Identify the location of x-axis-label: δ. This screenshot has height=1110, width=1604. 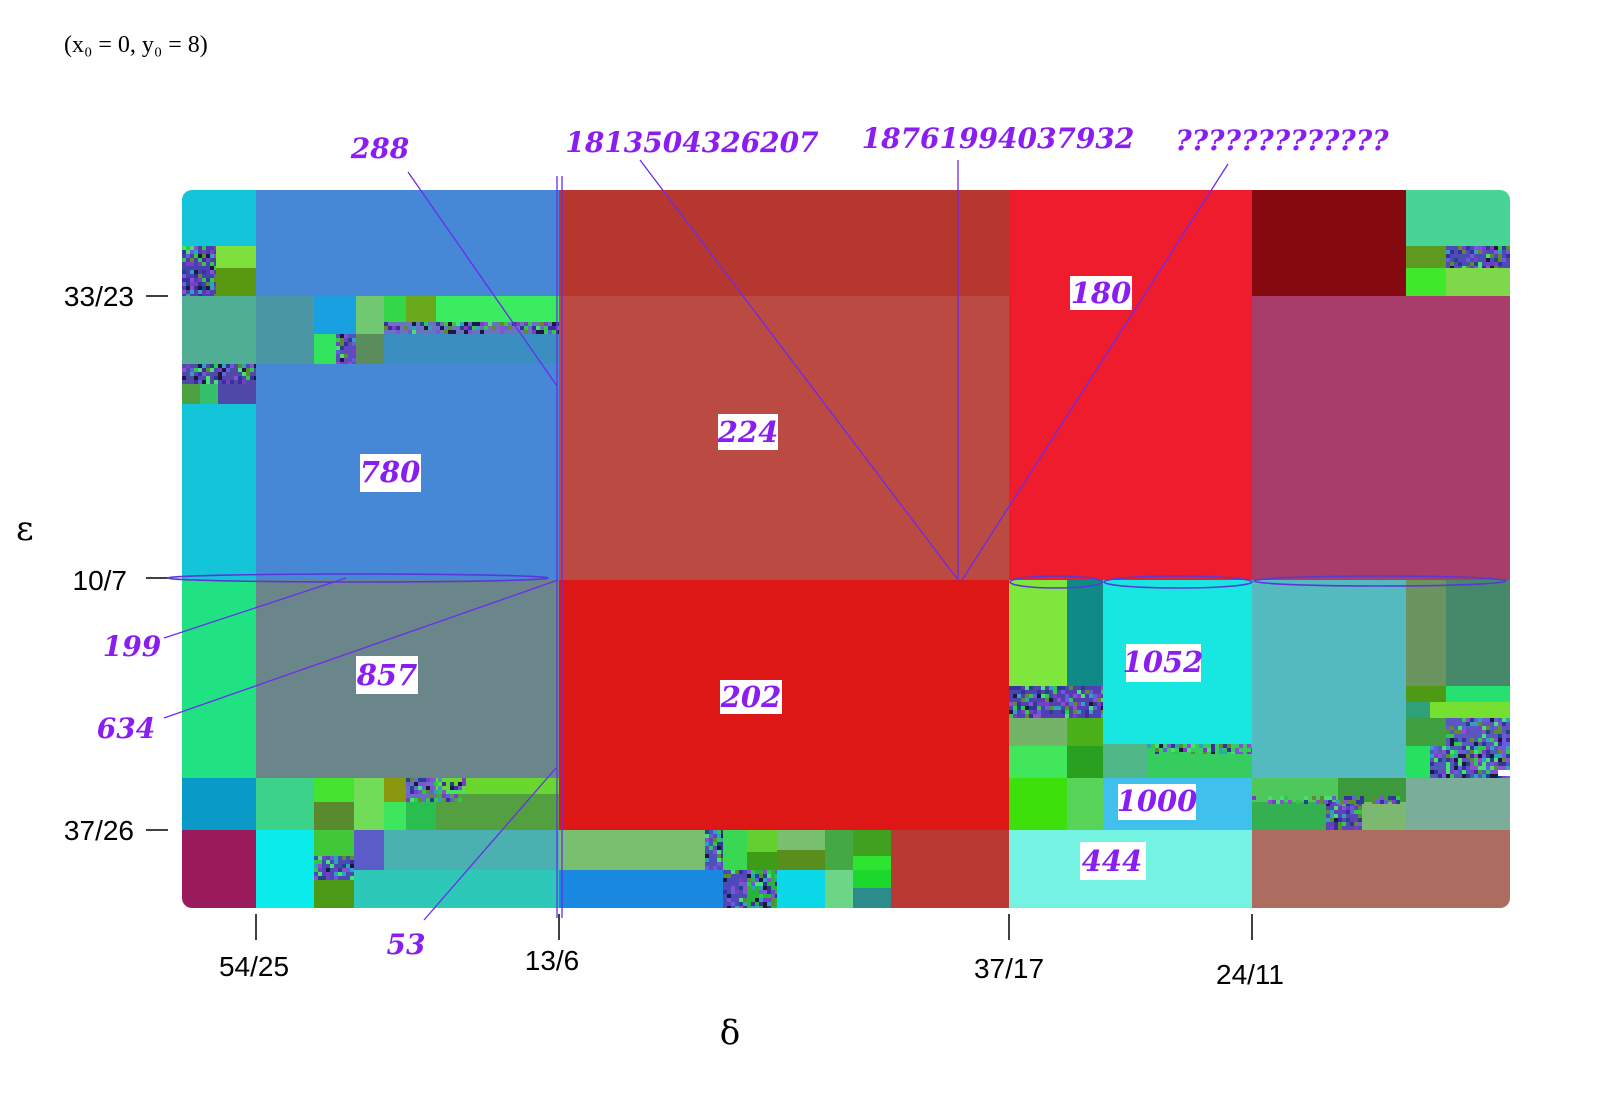
(730, 1033).